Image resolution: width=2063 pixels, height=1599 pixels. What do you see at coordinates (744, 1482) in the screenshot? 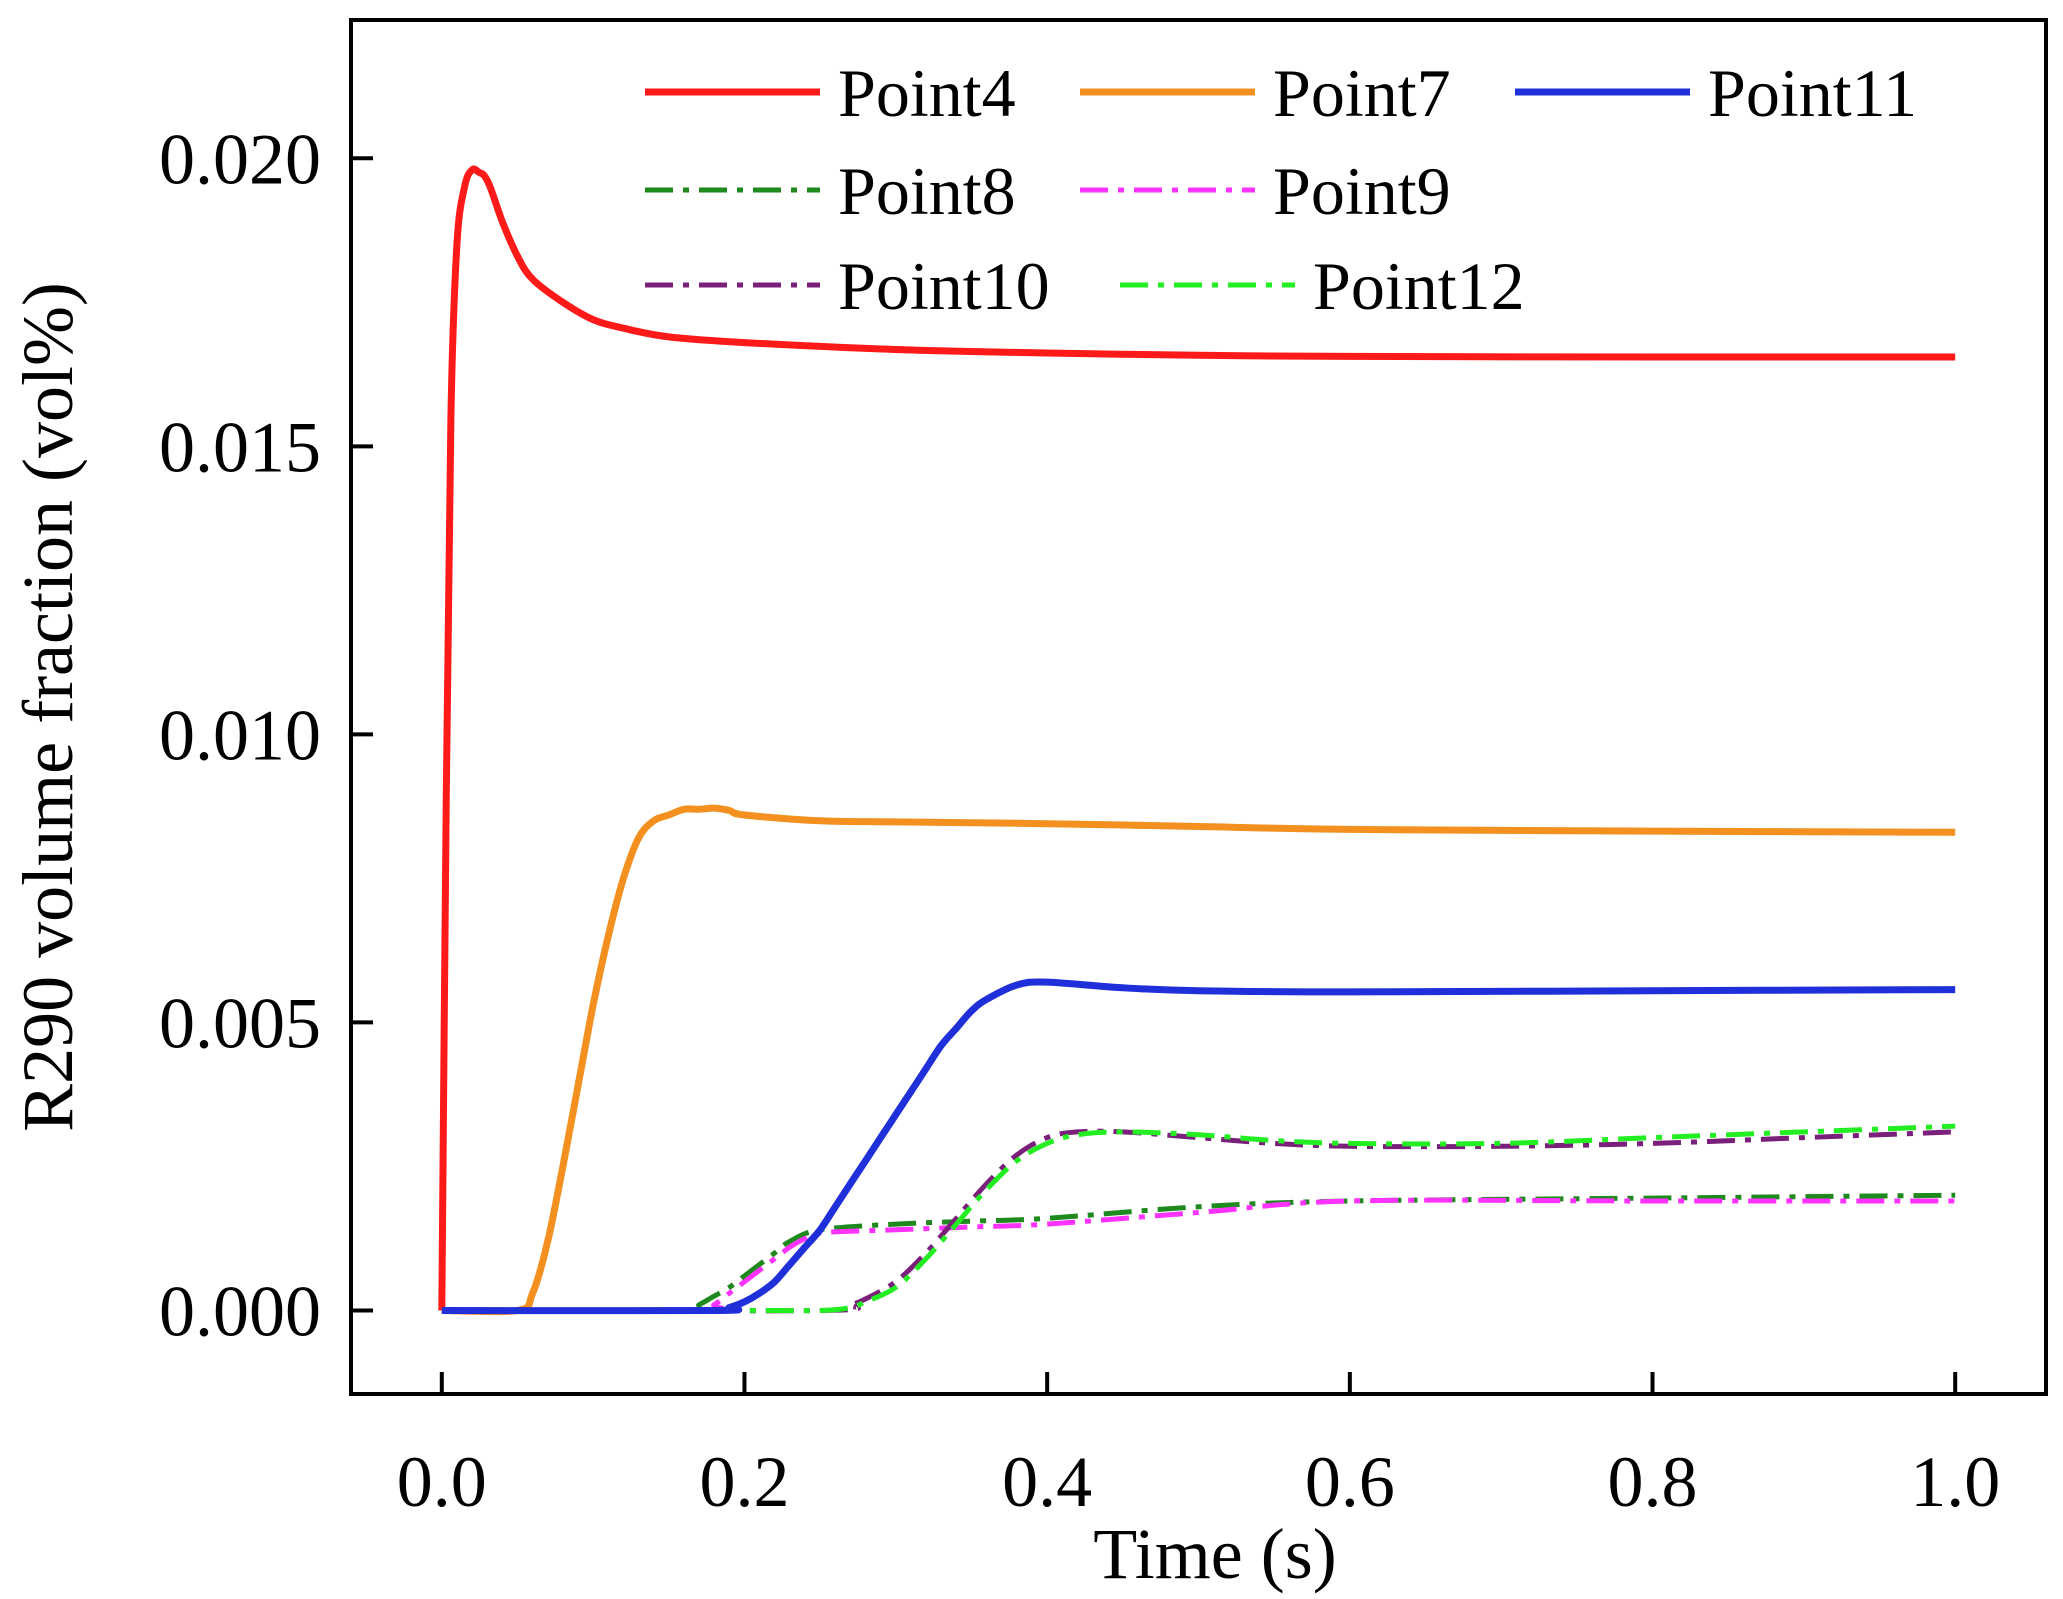
I see `x-tick-label: 0.2` at bounding box center [744, 1482].